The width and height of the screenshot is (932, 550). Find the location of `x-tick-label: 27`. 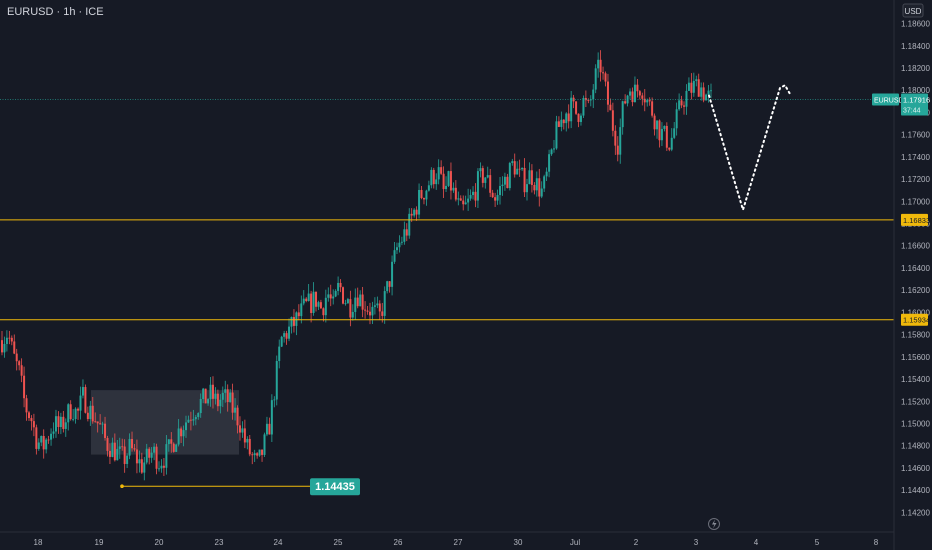

x-tick-label: 27 is located at coordinates (458, 542).